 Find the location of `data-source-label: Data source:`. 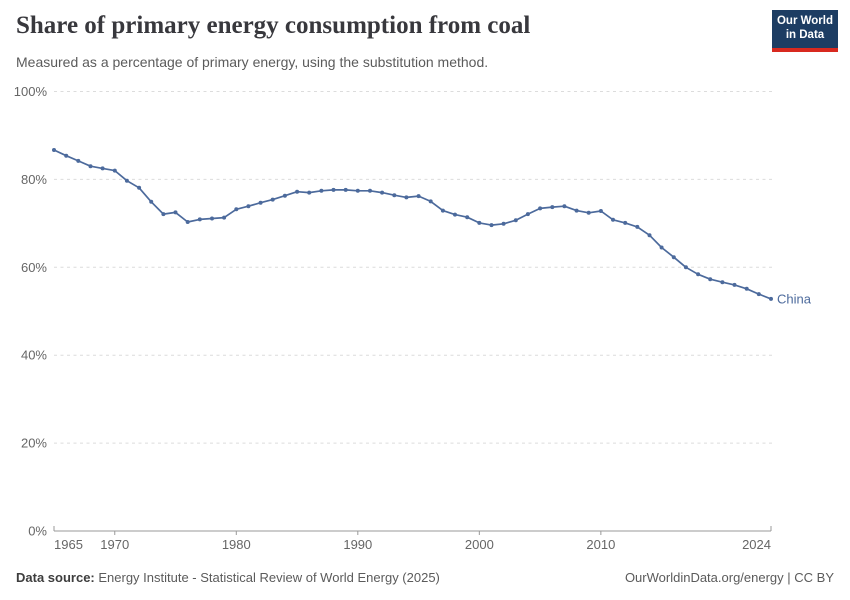

data-source-label: Data source: is located at coordinates (55, 577).